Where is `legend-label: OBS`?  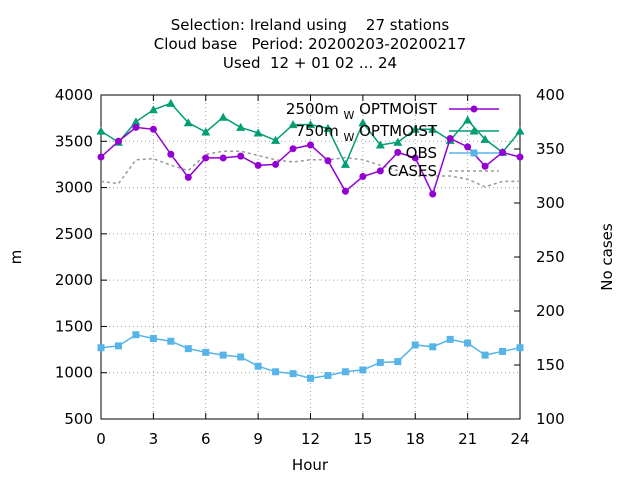 legend-label: OBS is located at coordinates (421, 153).